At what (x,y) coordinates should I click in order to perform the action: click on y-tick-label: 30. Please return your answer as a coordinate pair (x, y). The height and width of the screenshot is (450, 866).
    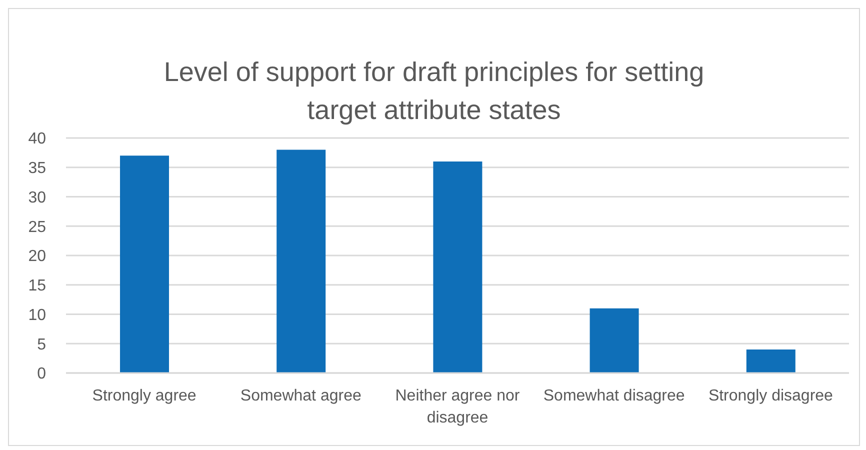
    Looking at the image, I should click on (37, 197).